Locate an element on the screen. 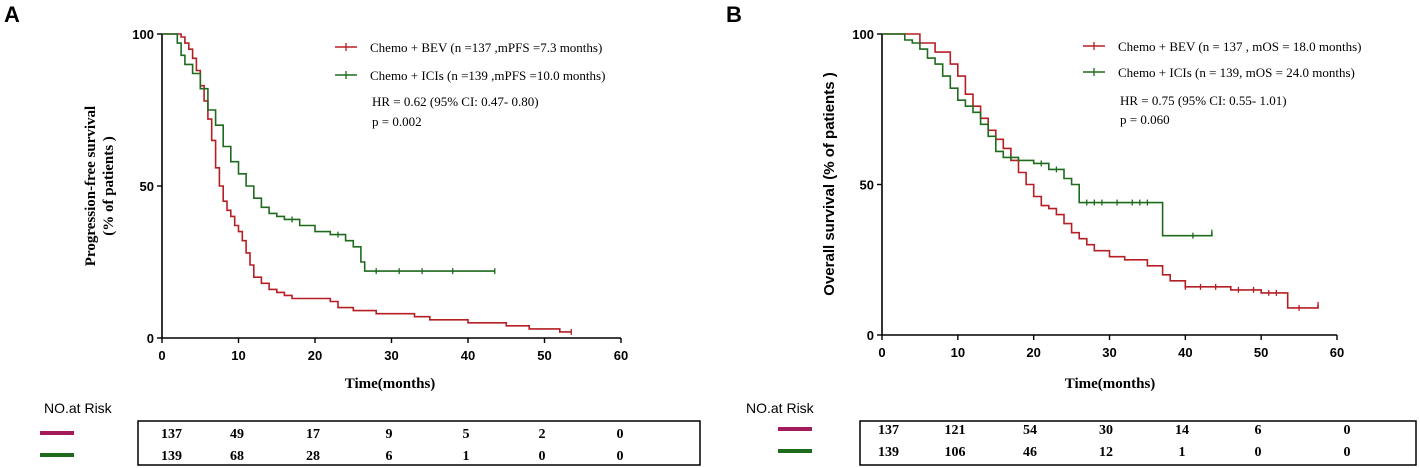  y-axis-title-a-line1: Progression-free survival is located at coordinates (91, 186).